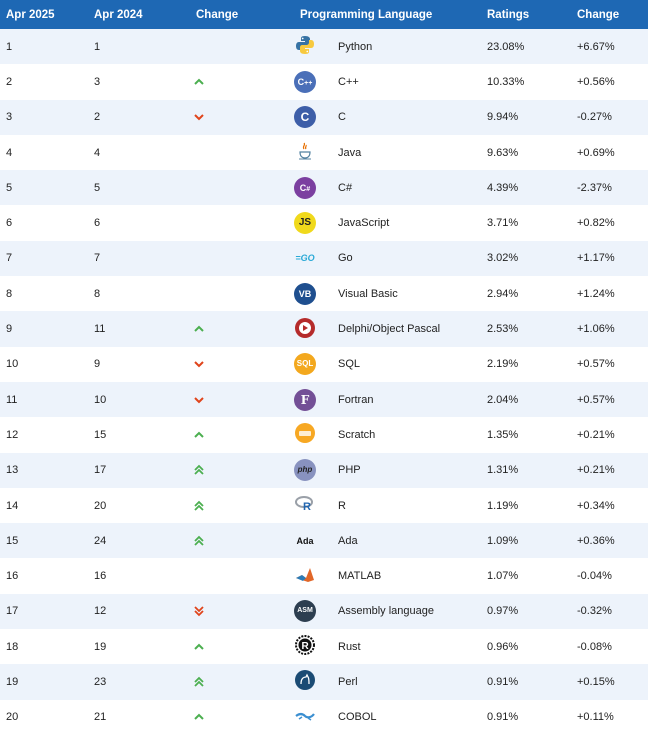  Describe the element at coordinates (44, 328) in the screenshot. I see `rank-2025: 9` at that location.